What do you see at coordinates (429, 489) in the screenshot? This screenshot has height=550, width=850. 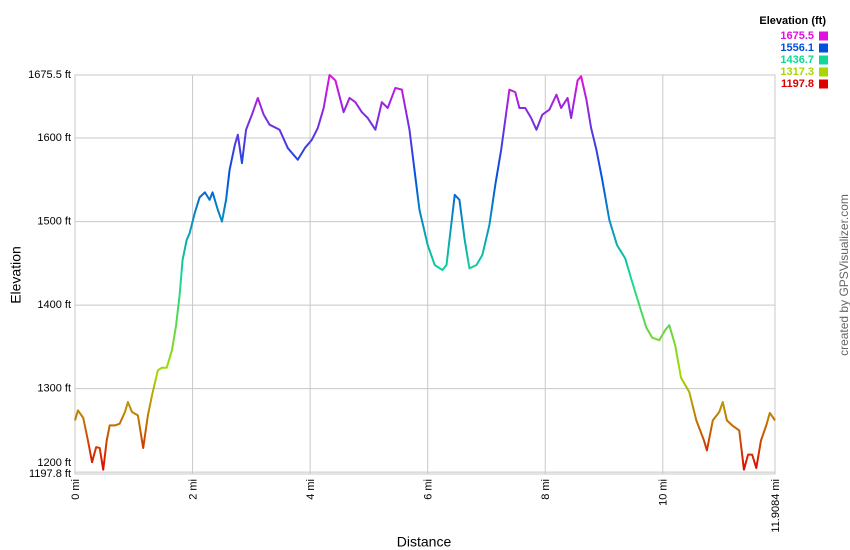 I see `x-tick-label: 6 mi` at bounding box center [429, 489].